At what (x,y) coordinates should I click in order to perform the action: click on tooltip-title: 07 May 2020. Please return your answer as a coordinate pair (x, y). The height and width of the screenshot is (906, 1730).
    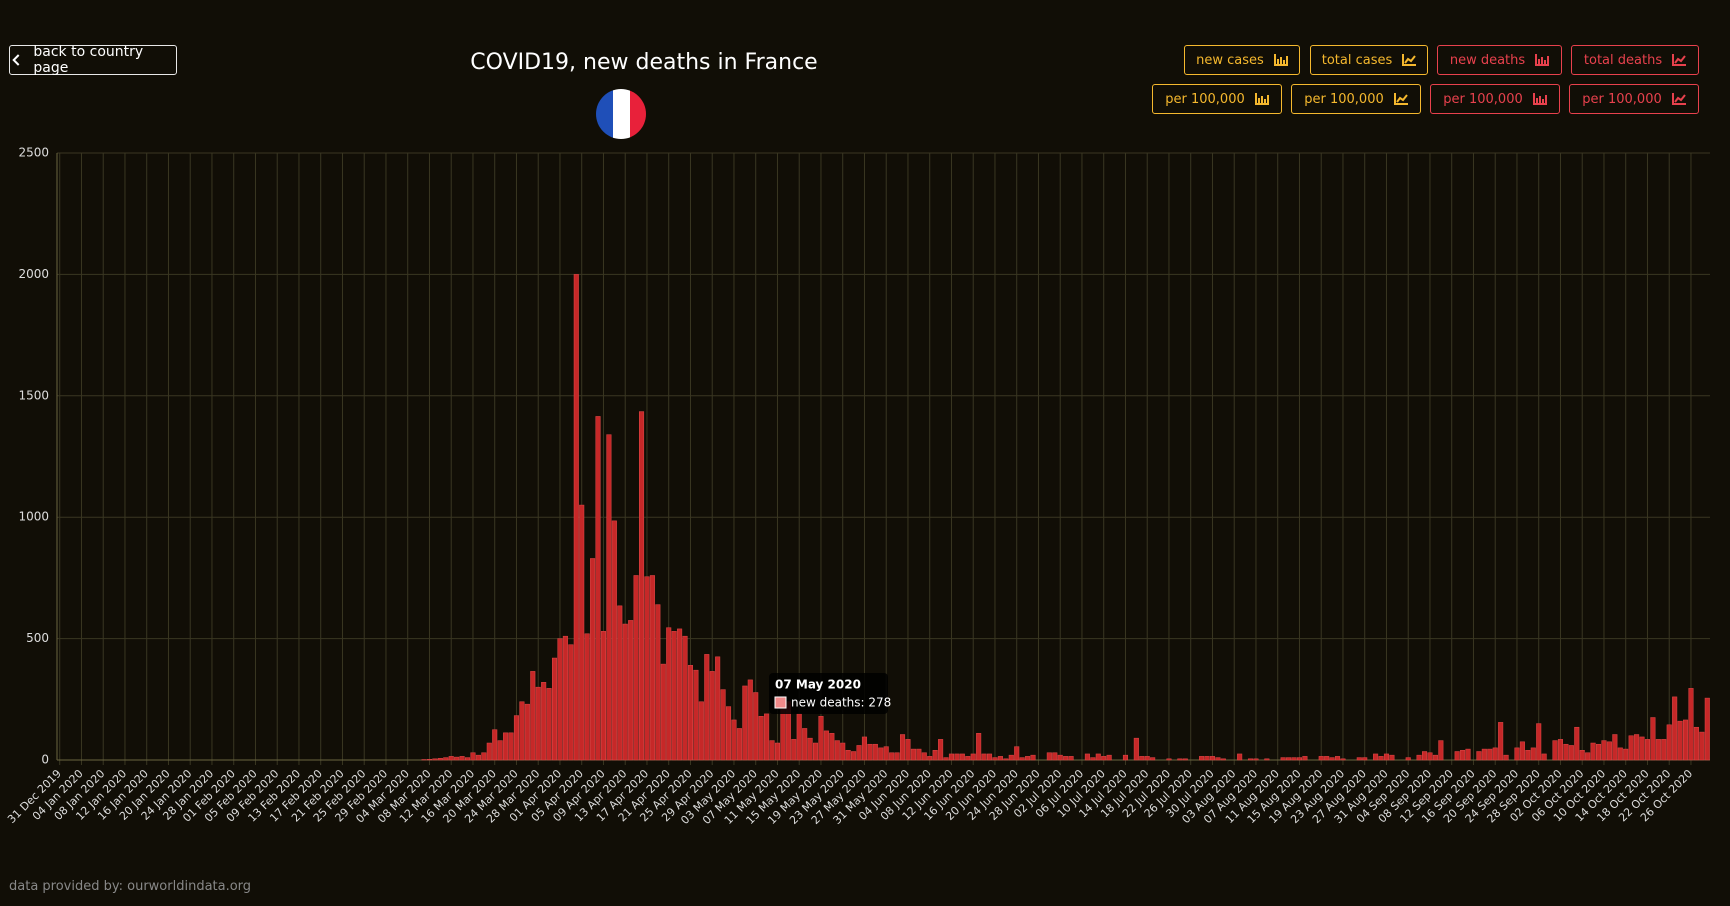
    Looking at the image, I should click on (818, 685).